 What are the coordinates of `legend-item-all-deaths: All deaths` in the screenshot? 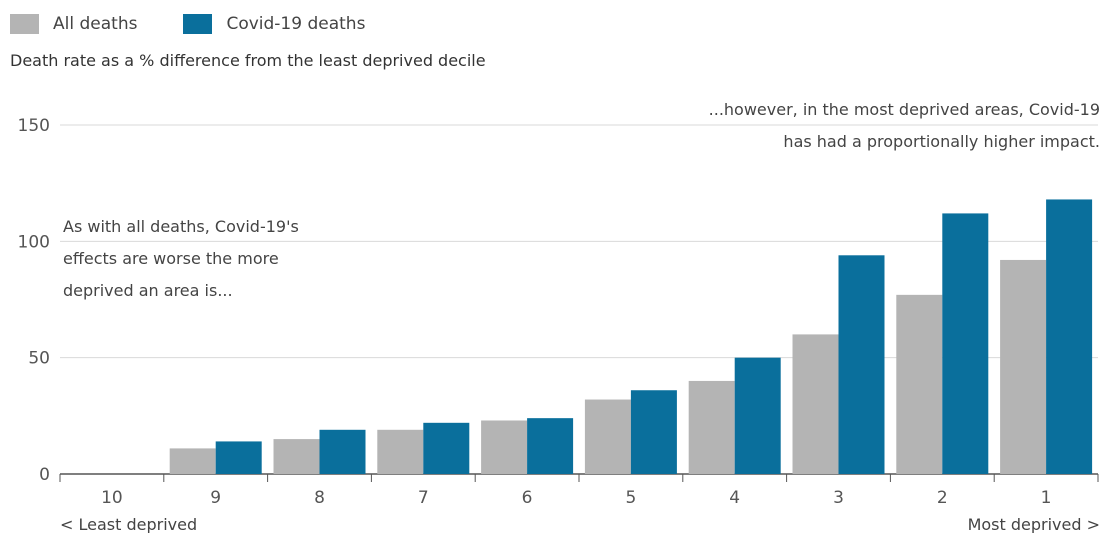 It's located at (73, 24).